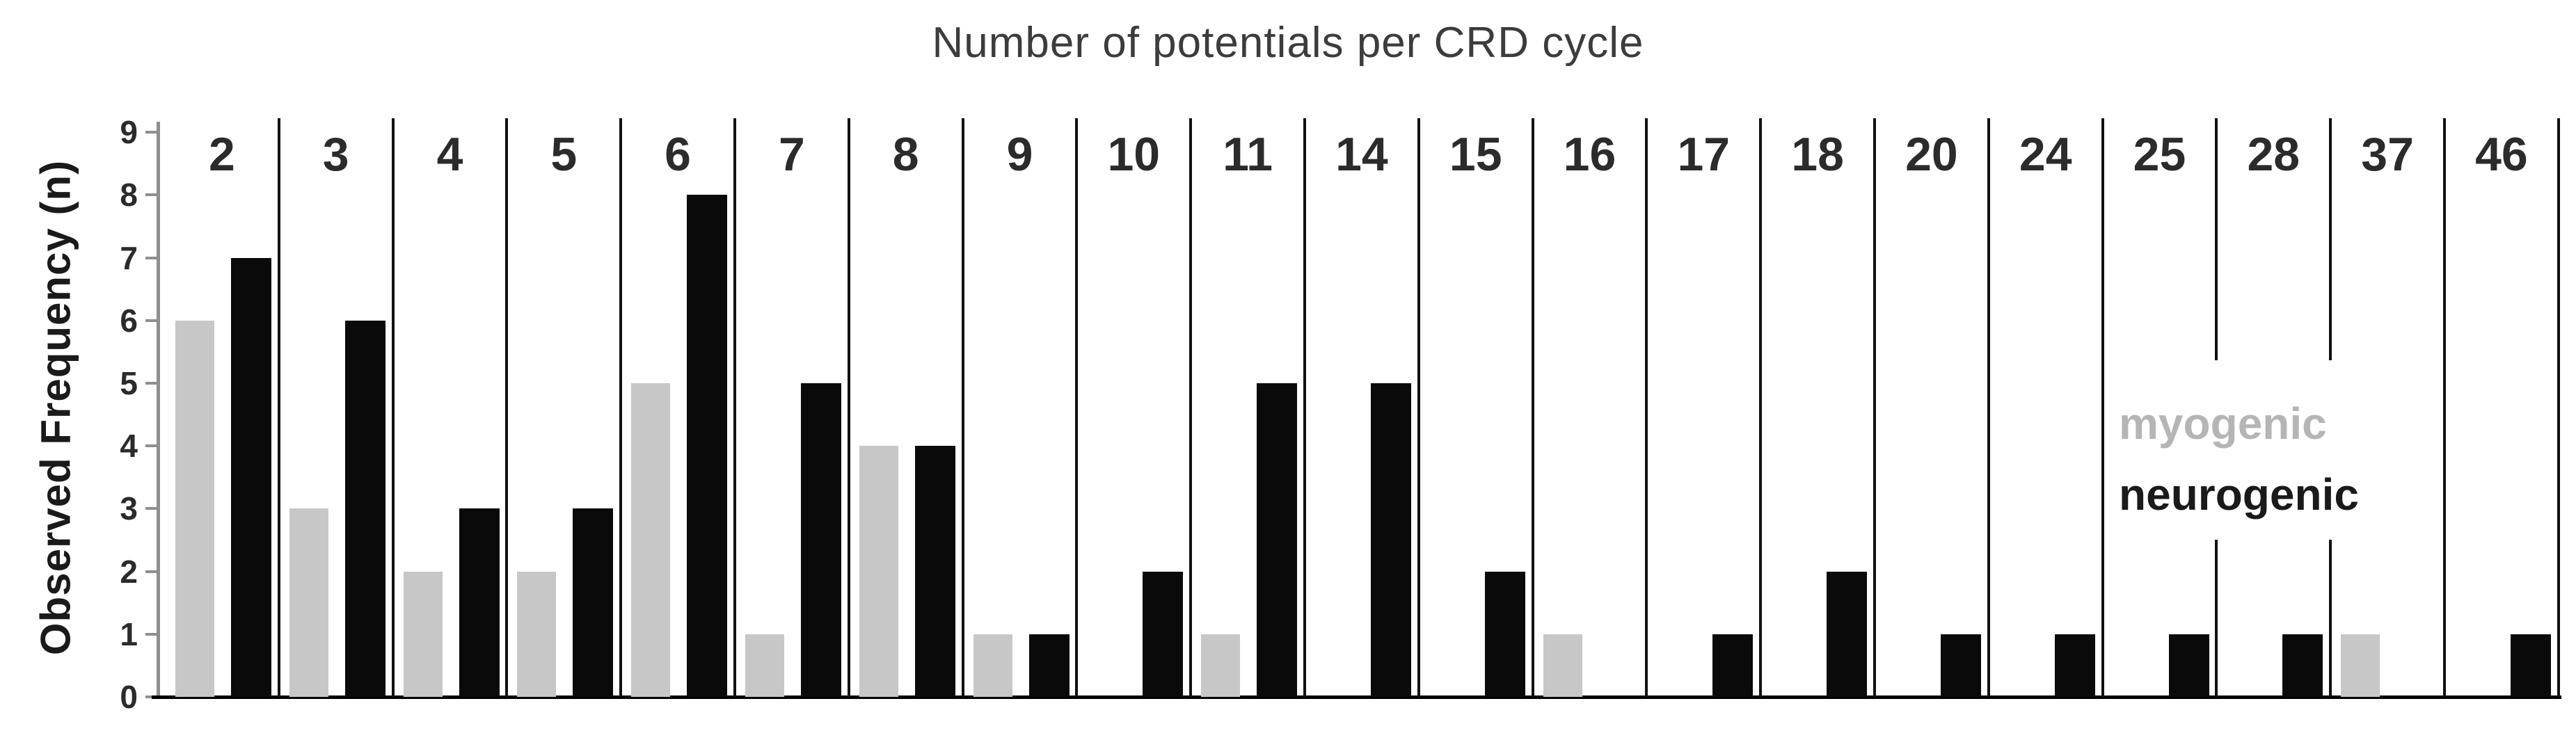  I want to click on category-label: 17, so click(1704, 154).